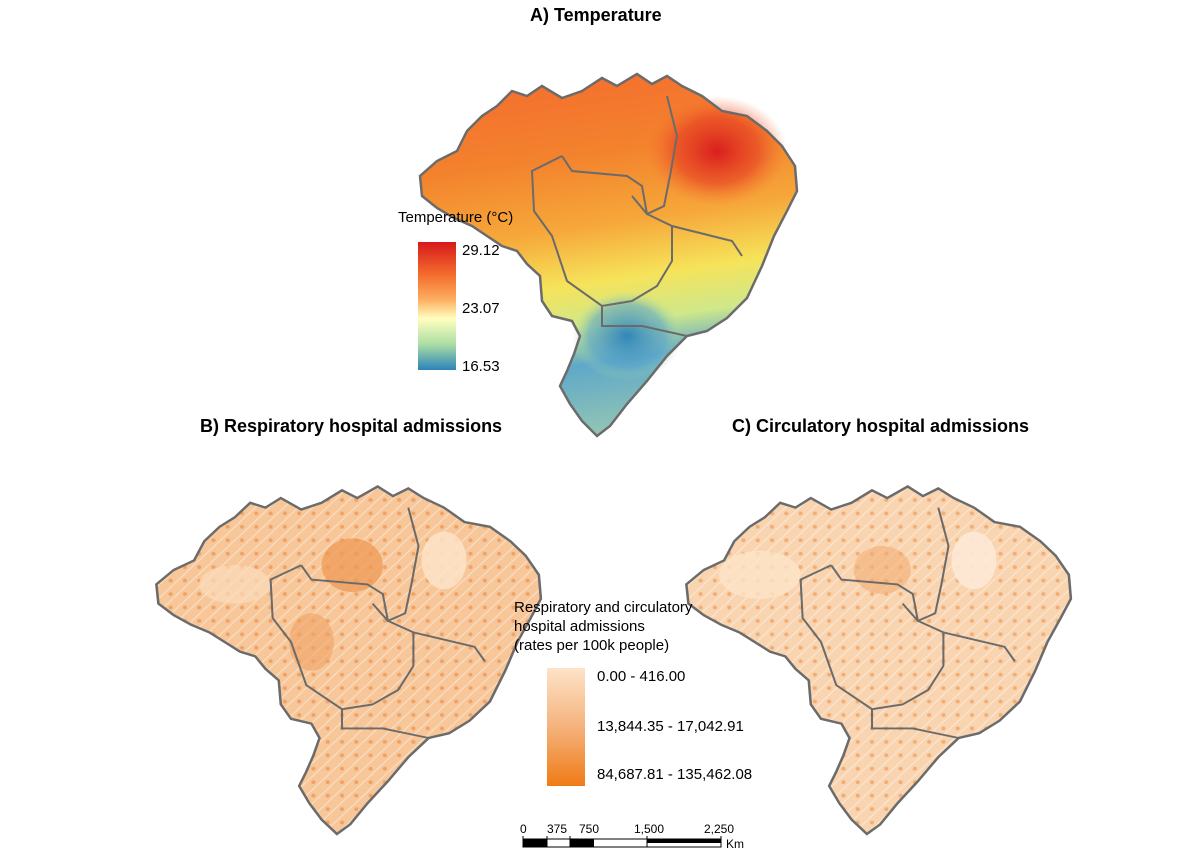 Image resolution: width=1200 pixels, height=855 pixels. I want to click on temperature-legend-max: 29.12, so click(481, 250).